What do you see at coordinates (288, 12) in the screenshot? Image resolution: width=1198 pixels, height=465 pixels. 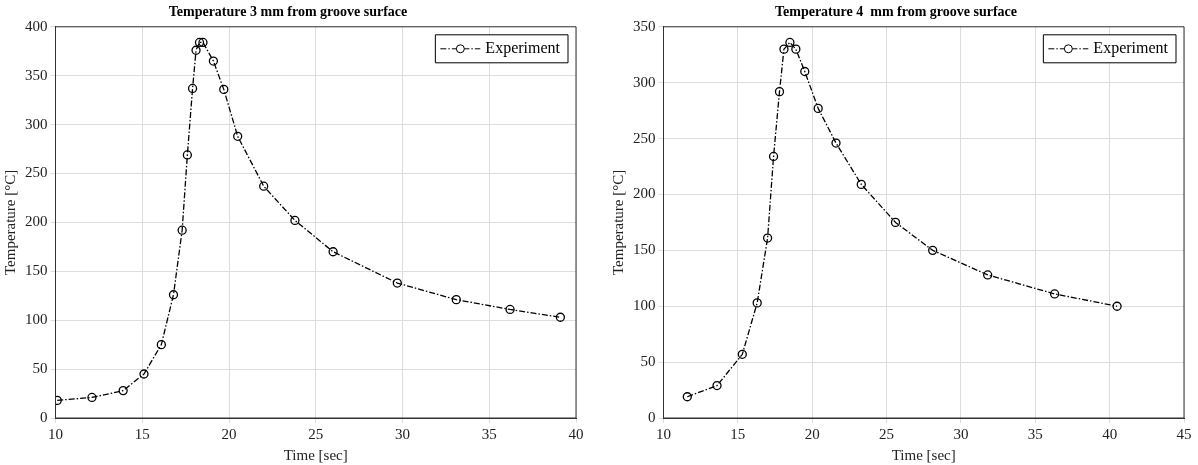 I see `chart-title: Temperature 3 mm from groove surface` at bounding box center [288, 12].